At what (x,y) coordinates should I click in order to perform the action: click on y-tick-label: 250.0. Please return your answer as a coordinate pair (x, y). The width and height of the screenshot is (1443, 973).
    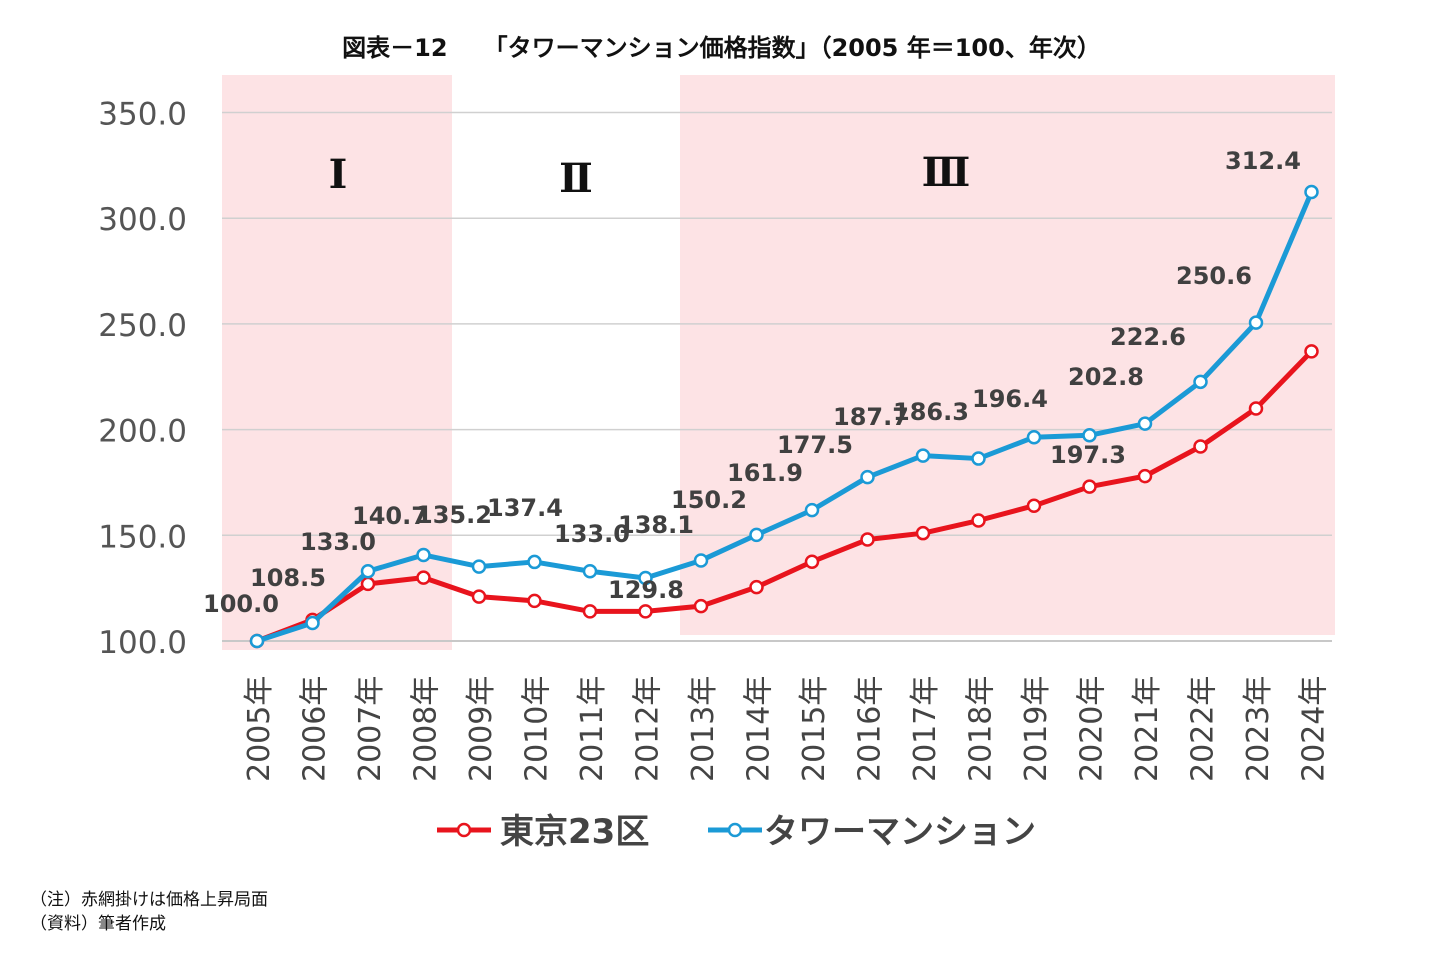
    Looking at the image, I should click on (142, 326).